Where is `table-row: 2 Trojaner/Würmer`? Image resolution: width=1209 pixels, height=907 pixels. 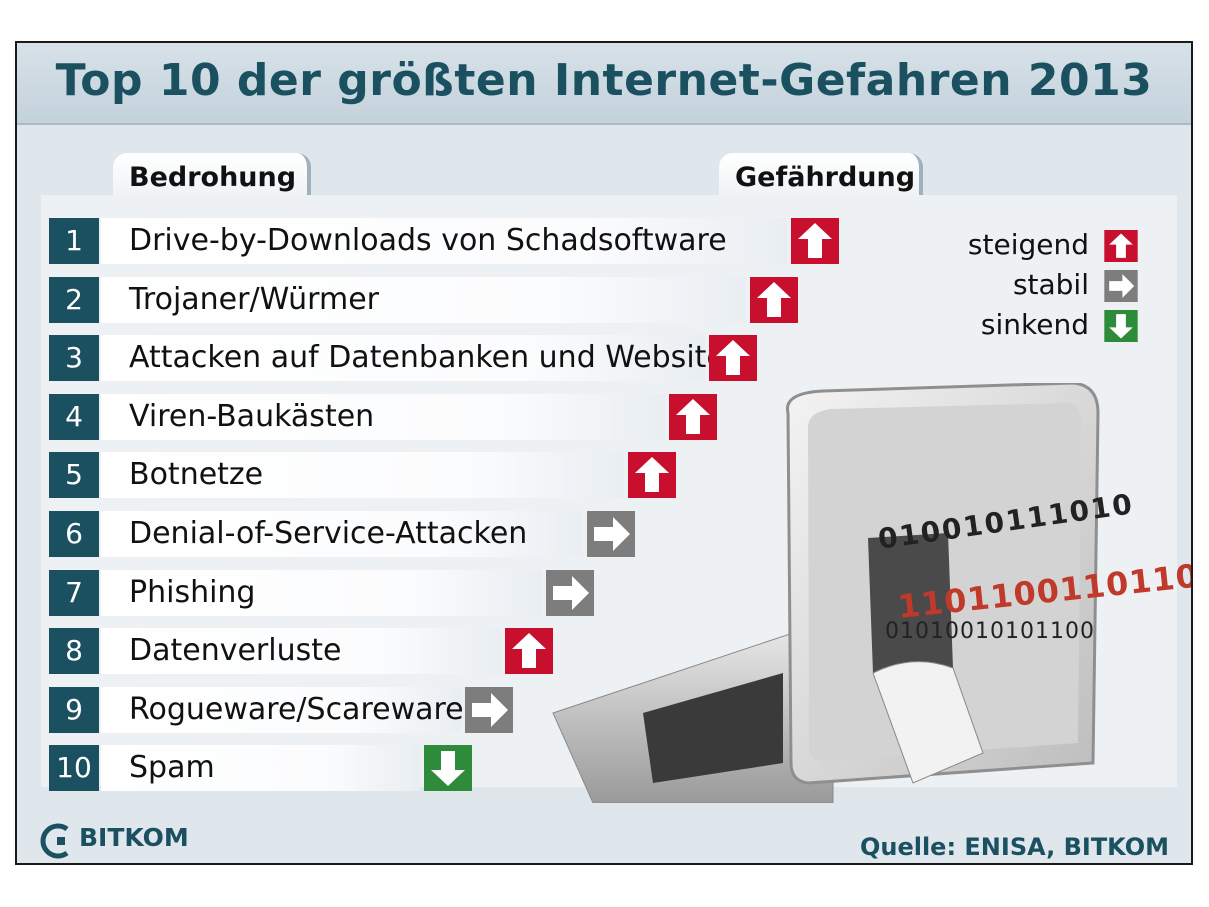 table-row: 2 Trojaner/Würmer is located at coordinates (427, 300).